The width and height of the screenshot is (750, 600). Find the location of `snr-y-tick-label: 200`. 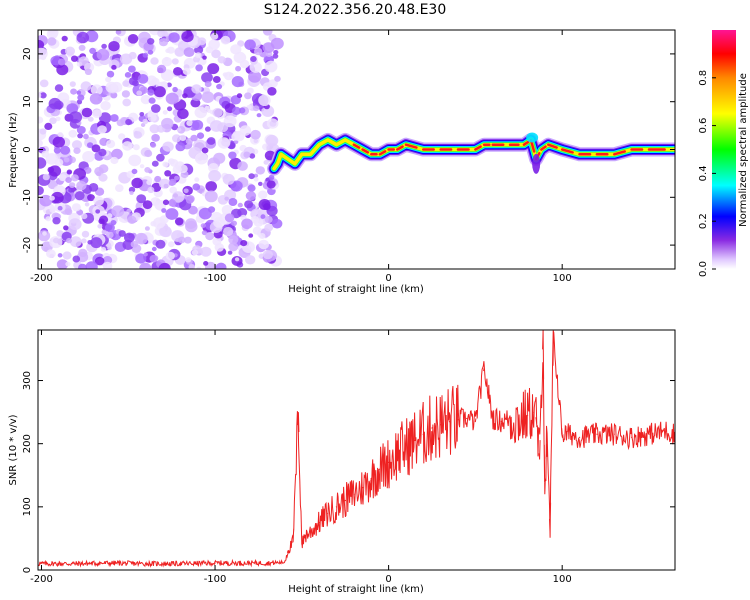

snr-y-tick-label: 200 is located at coordinates (27, 443).